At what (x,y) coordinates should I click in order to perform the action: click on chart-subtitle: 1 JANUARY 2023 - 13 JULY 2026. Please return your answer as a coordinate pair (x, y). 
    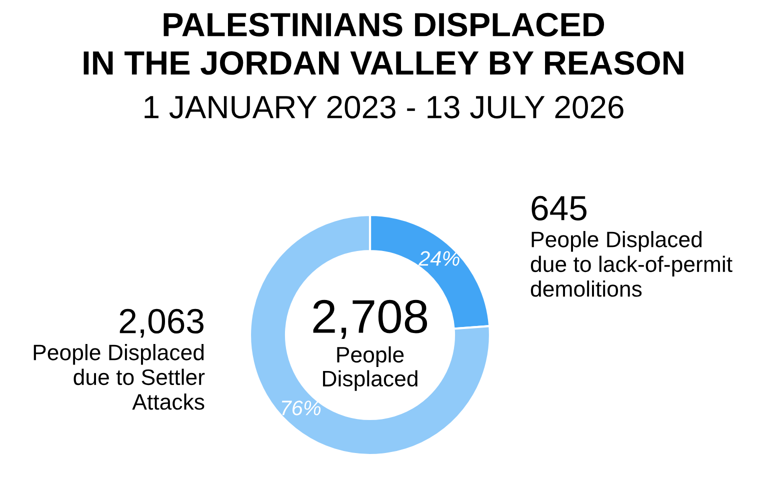
    Looking at the image, I should click on (384, 107).